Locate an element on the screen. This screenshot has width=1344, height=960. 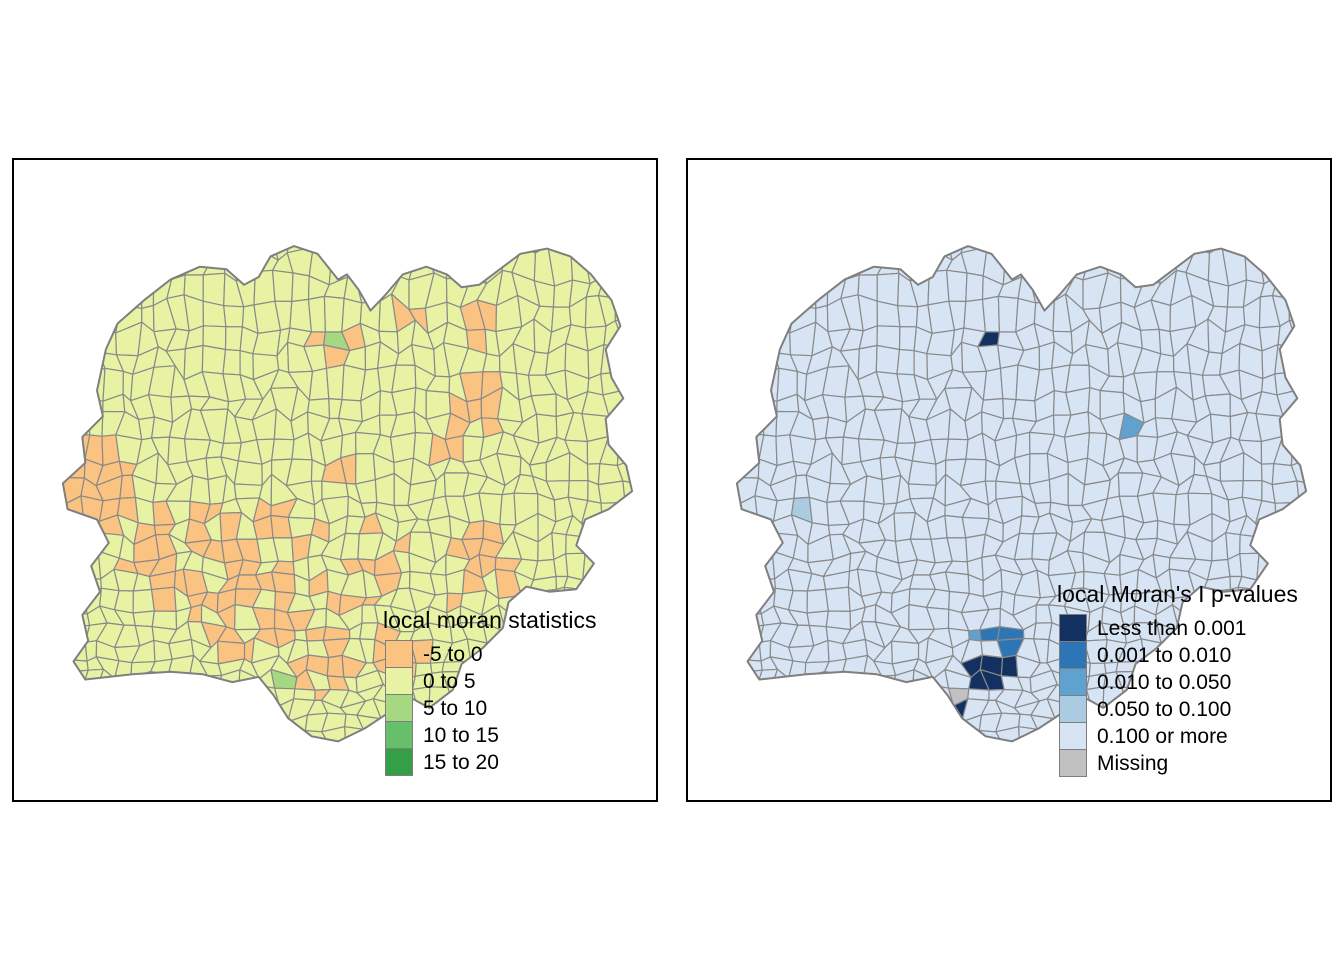
legend-label: Missing is located at coordinates (1133, 763).